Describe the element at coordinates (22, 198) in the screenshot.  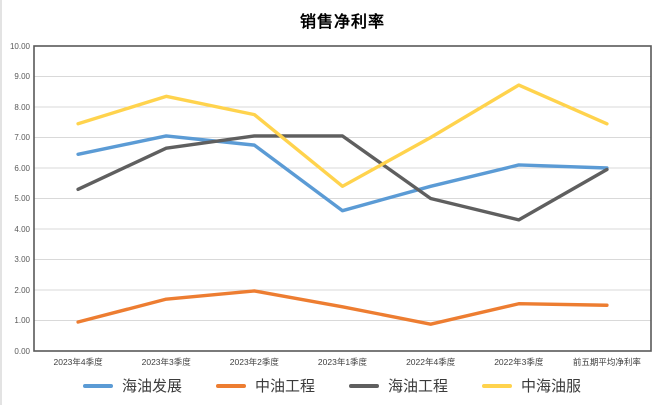
I see `y-tick-label: 5.00` at that location.